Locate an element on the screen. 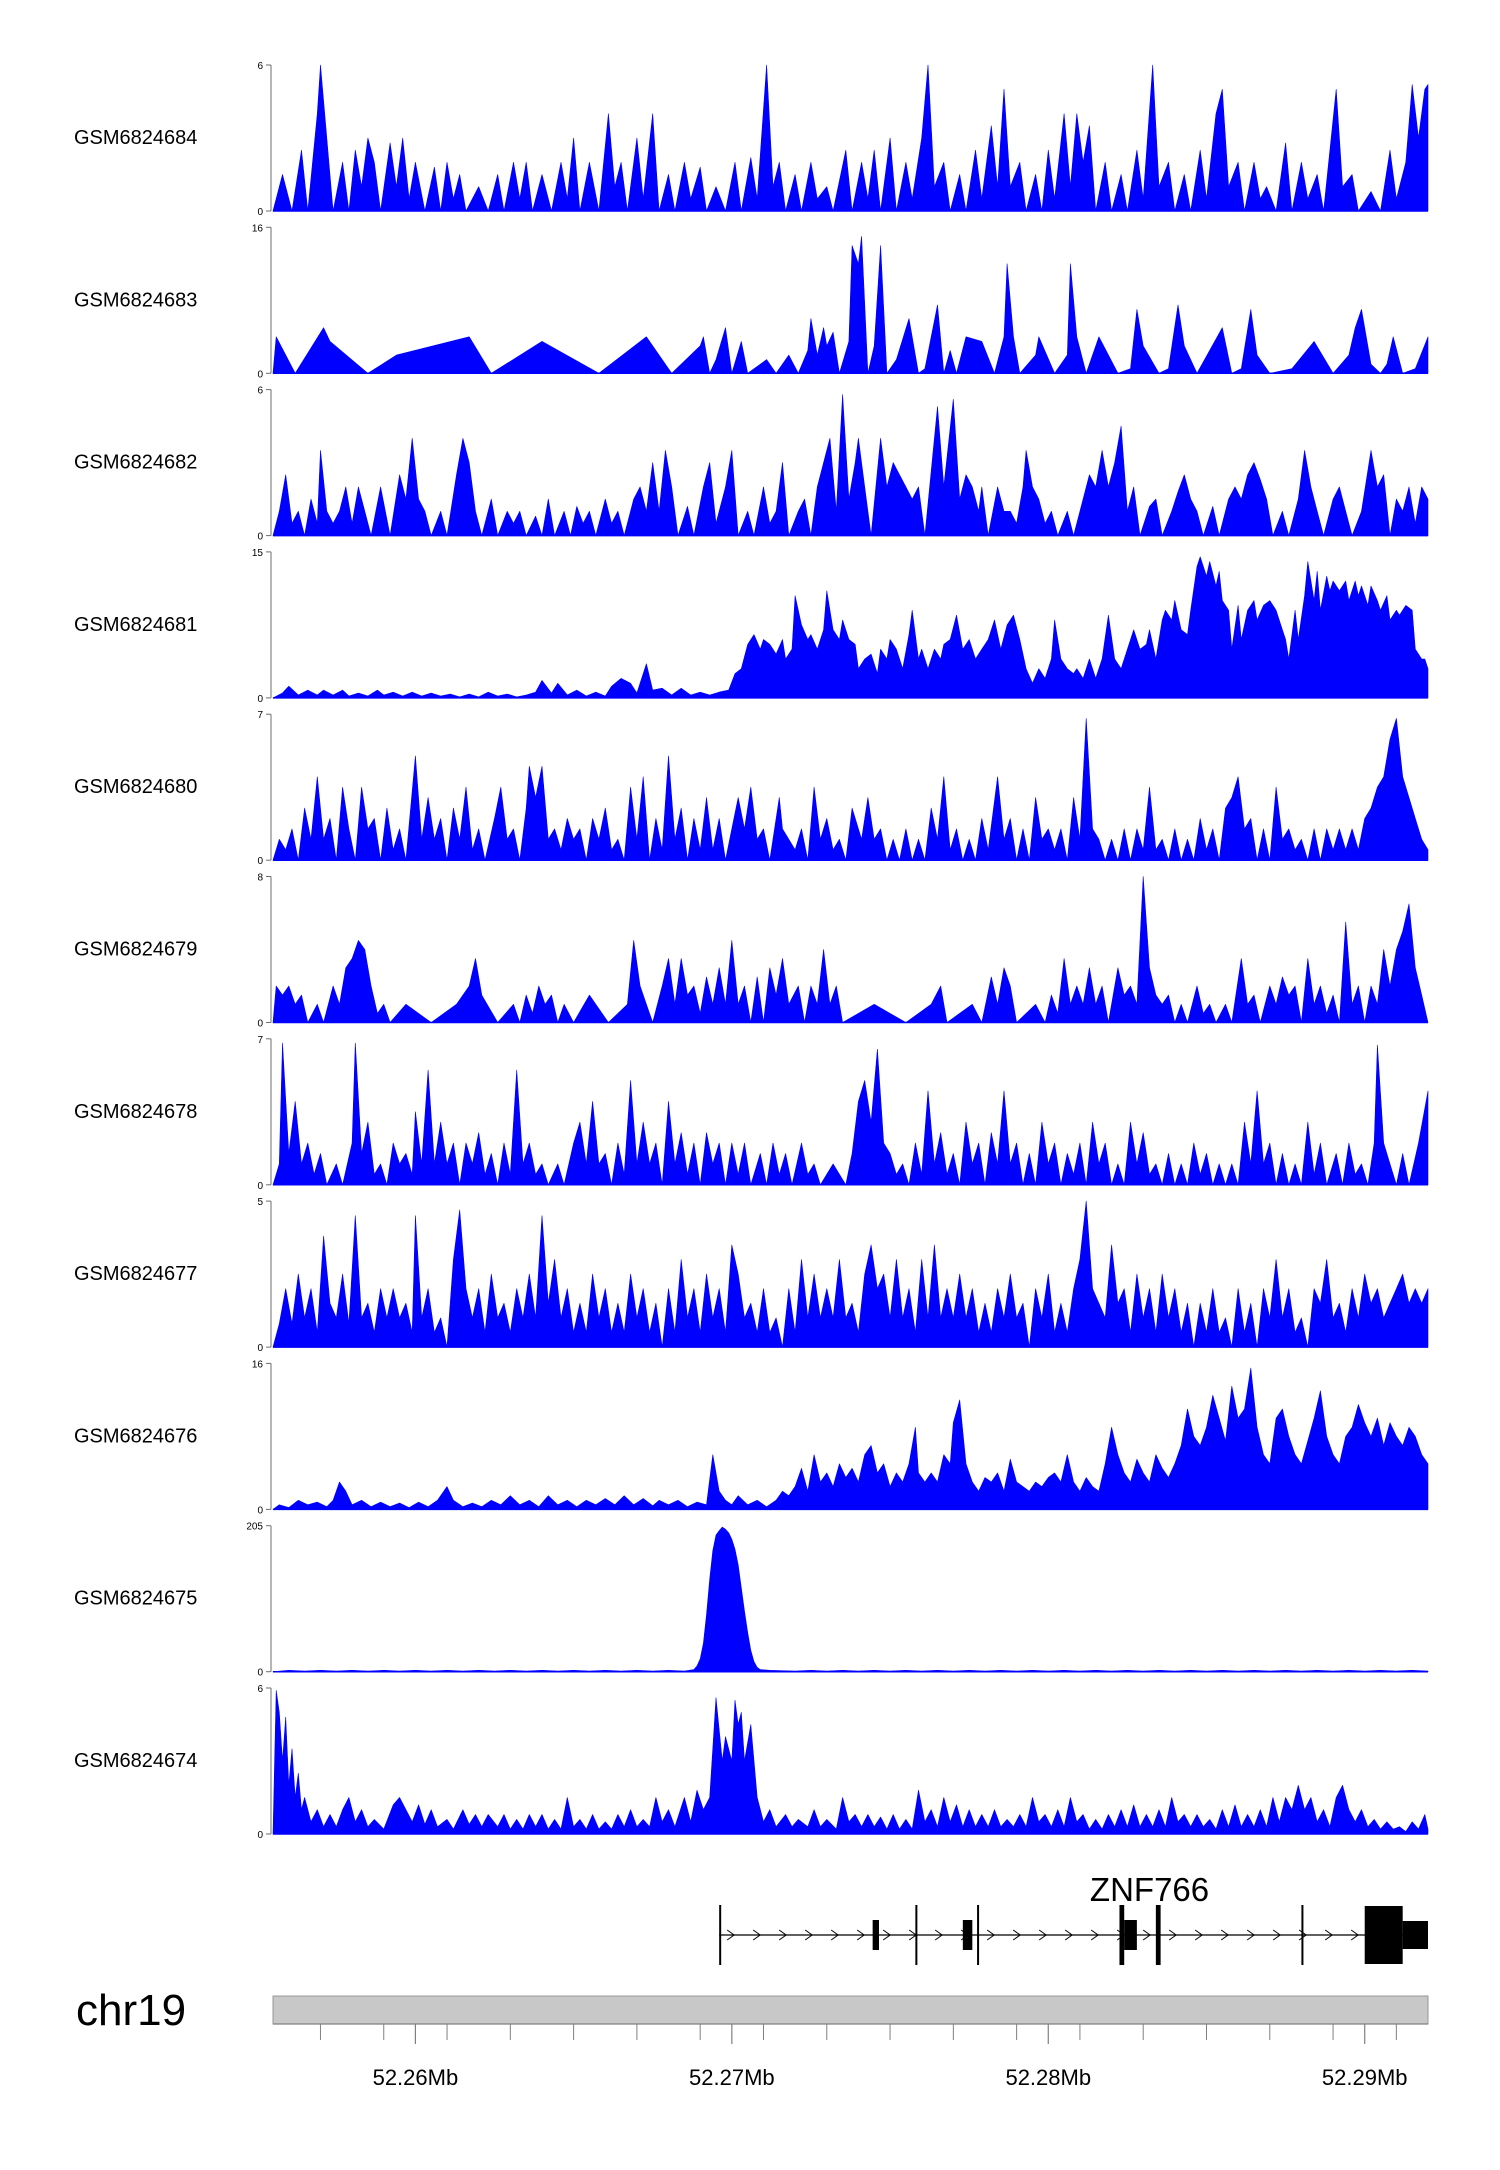 This screenshot has width=1500, height=2170. track-name: GSM6824677 is located at coordinates (135, 1274).